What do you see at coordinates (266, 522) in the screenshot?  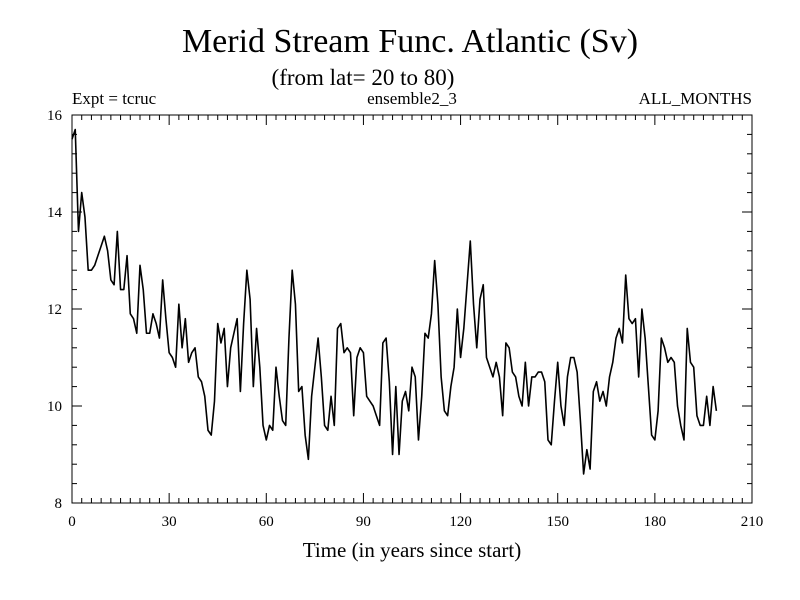 I see `x-tick-label: 60` at bounding box center [266, 522].